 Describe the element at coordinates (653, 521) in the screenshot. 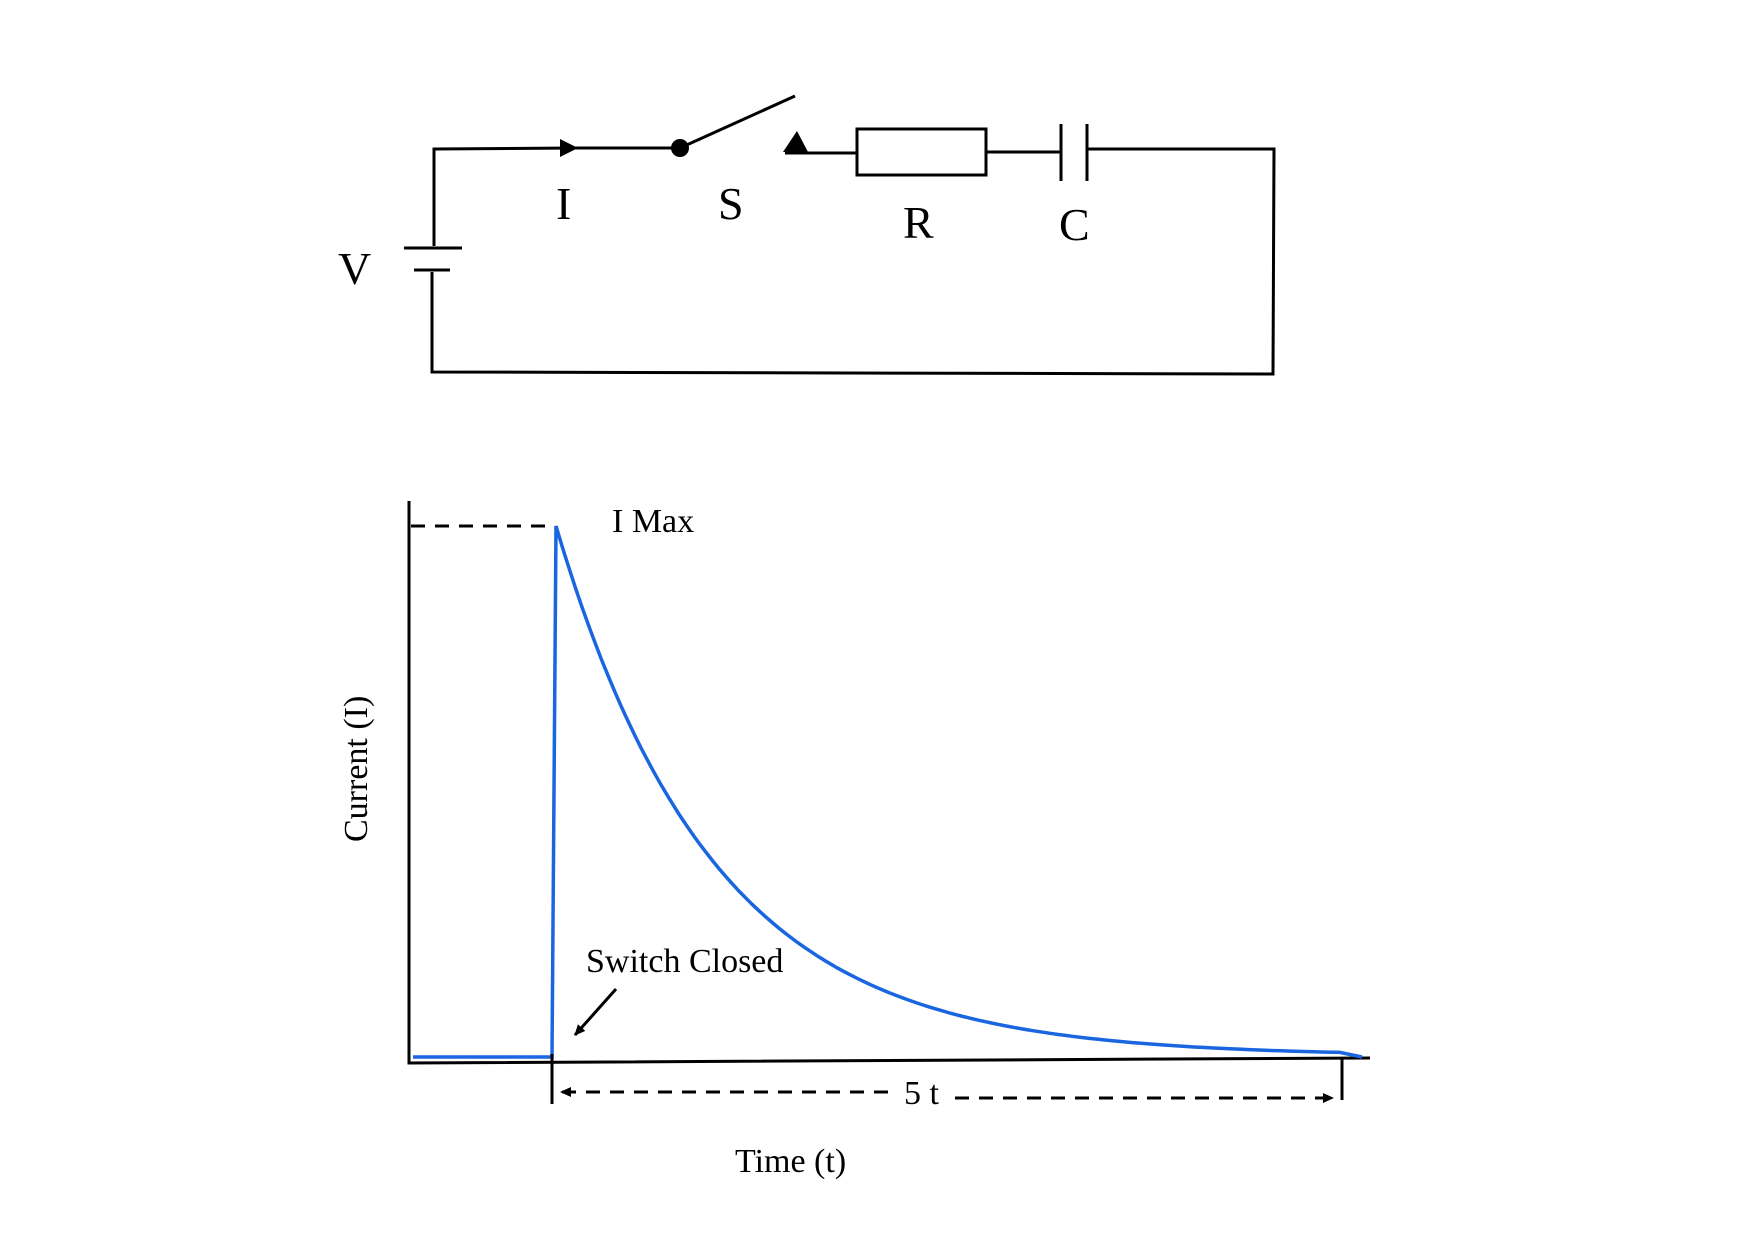

I see `imax-label: I Max` at that location.